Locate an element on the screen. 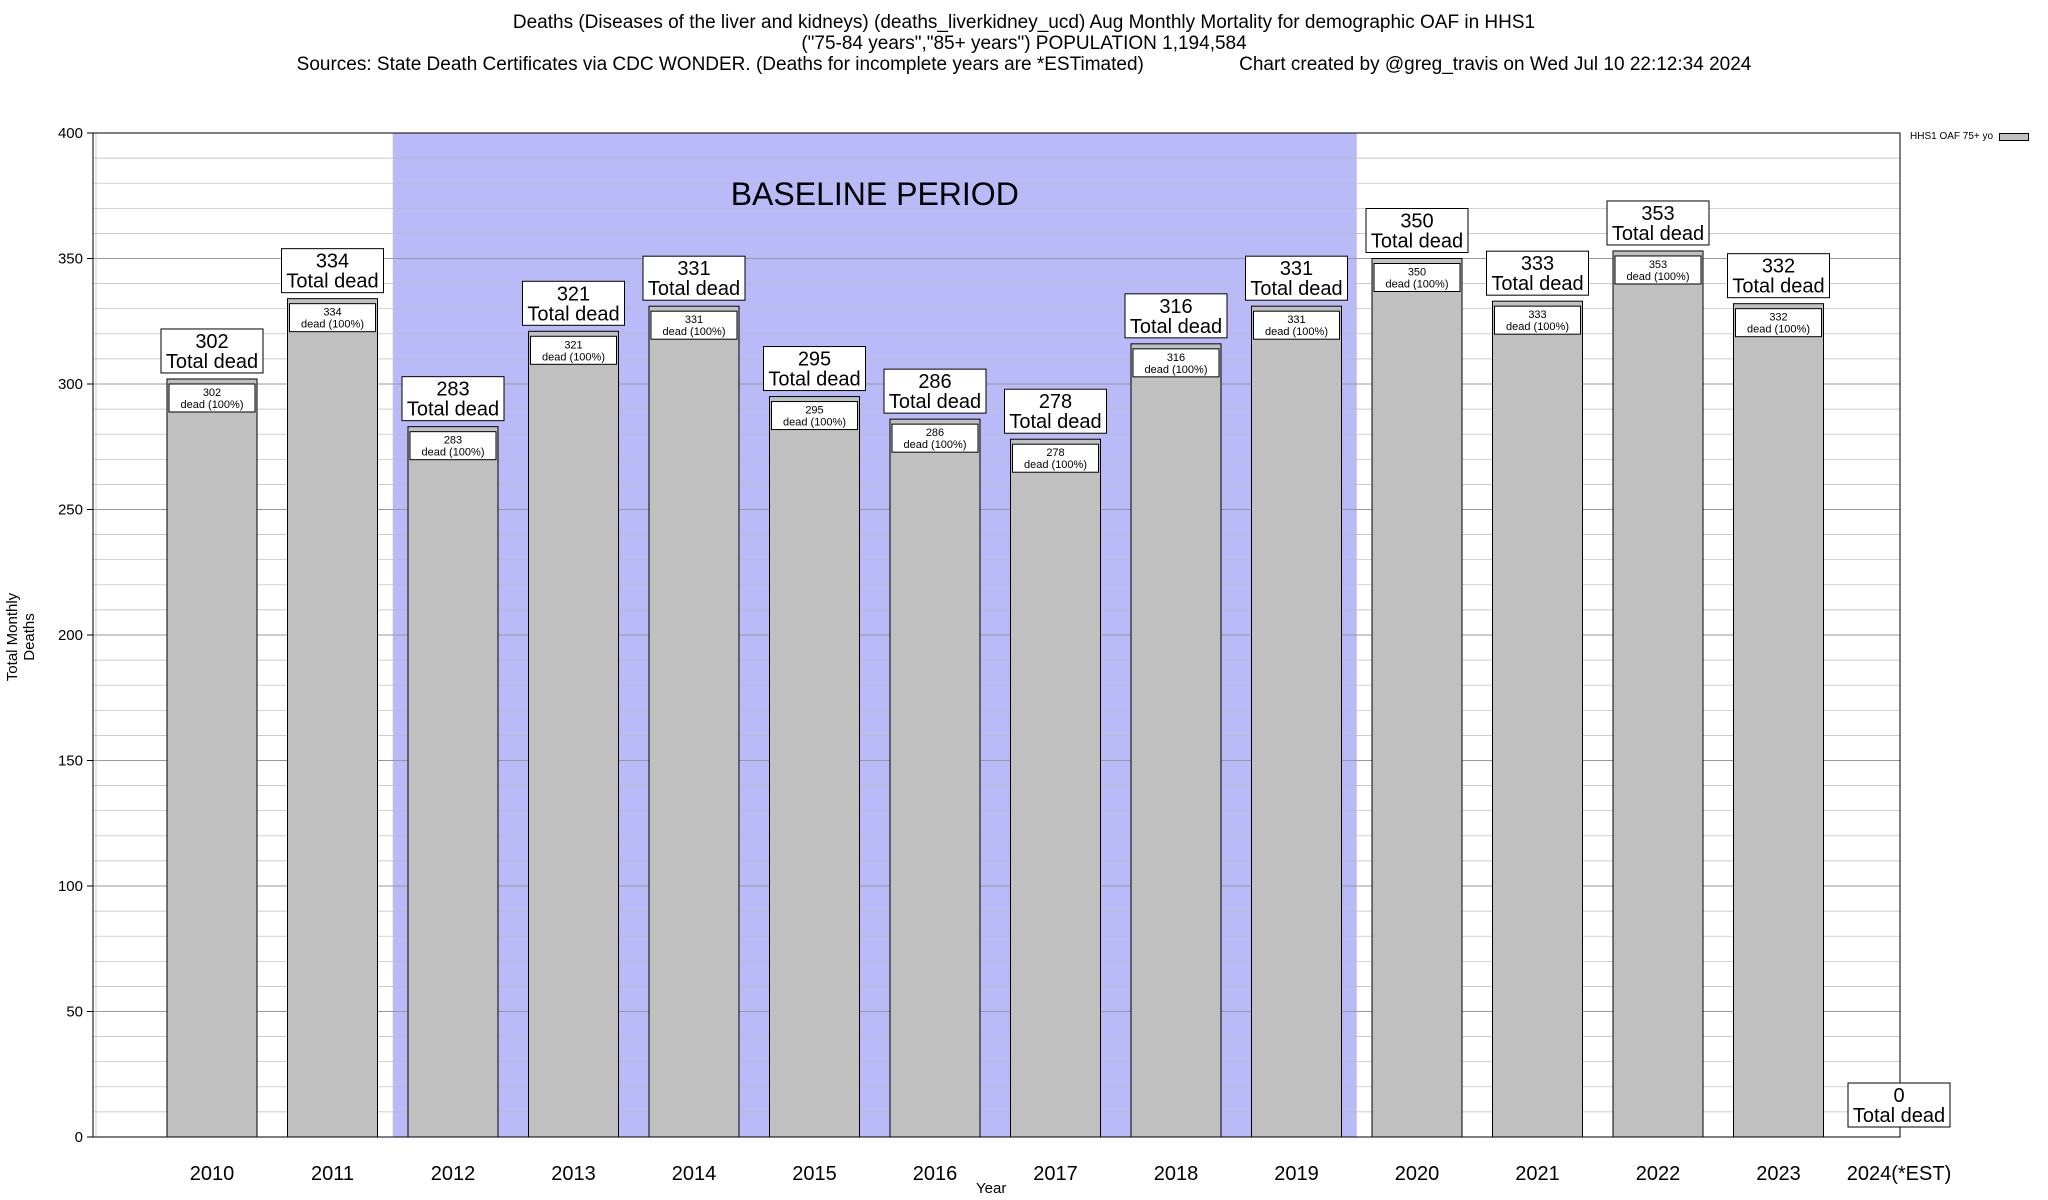 The height and width of the screenshot is (1200, 2048). y-tick-label: 50 is located at coordinates (74, 1012).